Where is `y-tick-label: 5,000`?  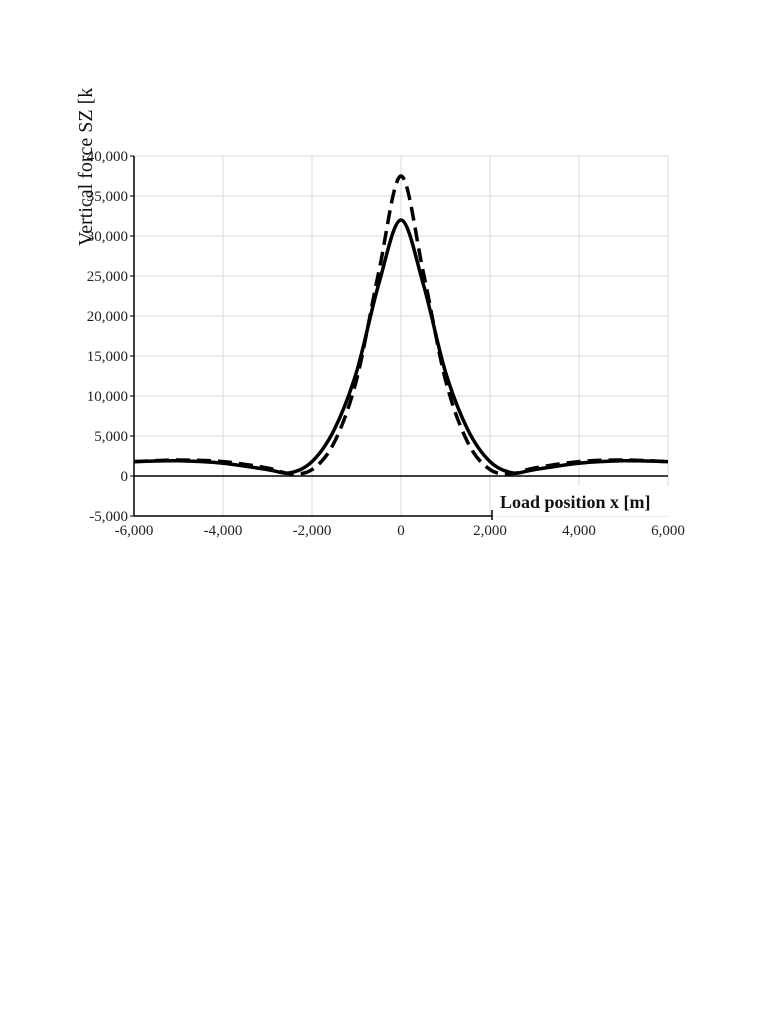 y-tick-label: 5,000 is located at coordinates (111, 437).